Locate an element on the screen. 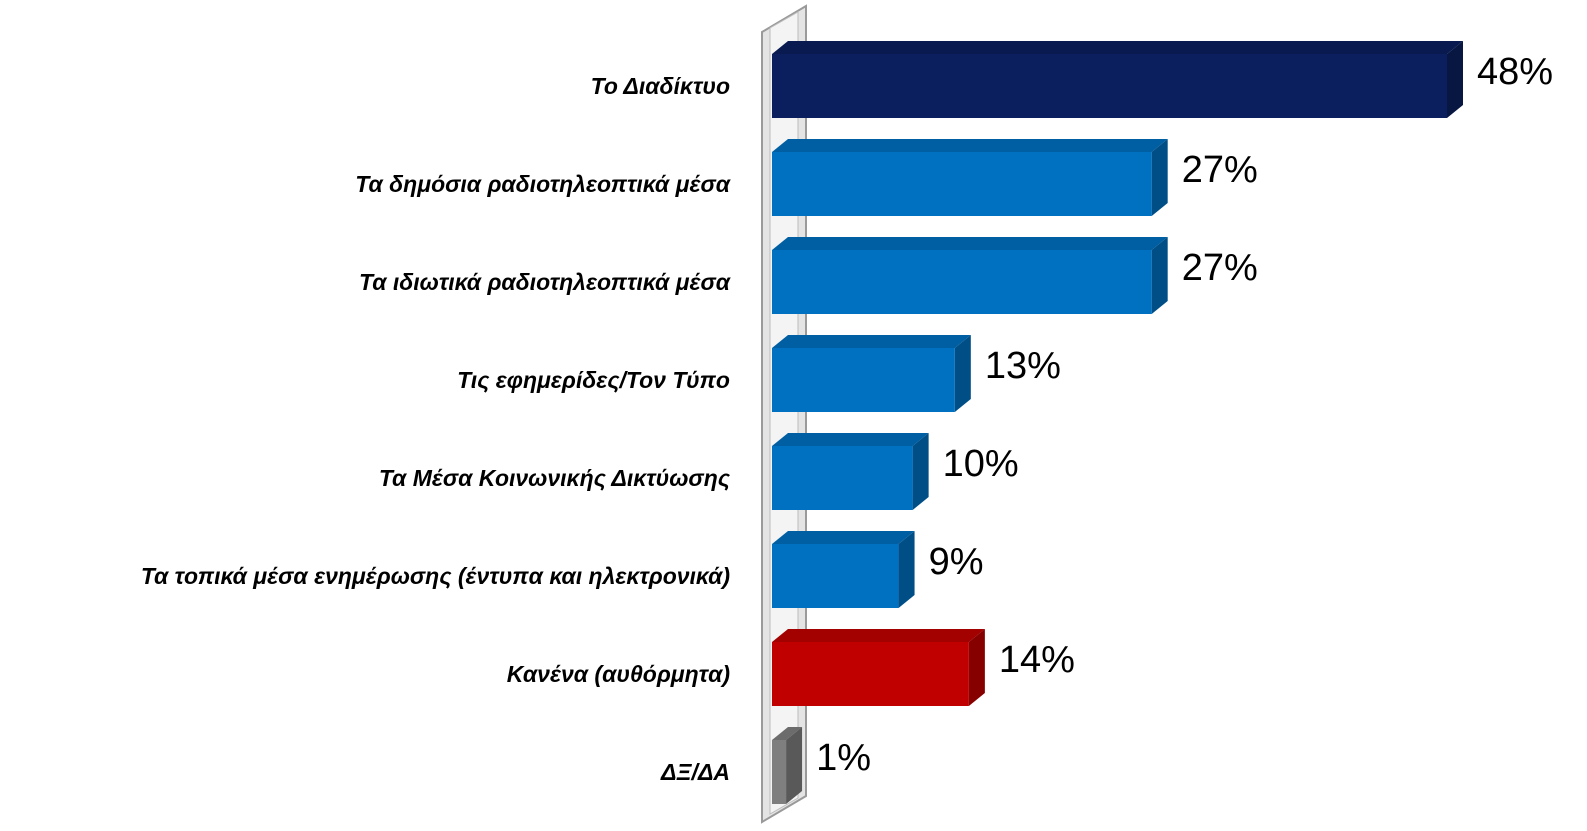 This screenshot has width=1587, height=831. value-label: 14% is located at coordinates (1037, 660).